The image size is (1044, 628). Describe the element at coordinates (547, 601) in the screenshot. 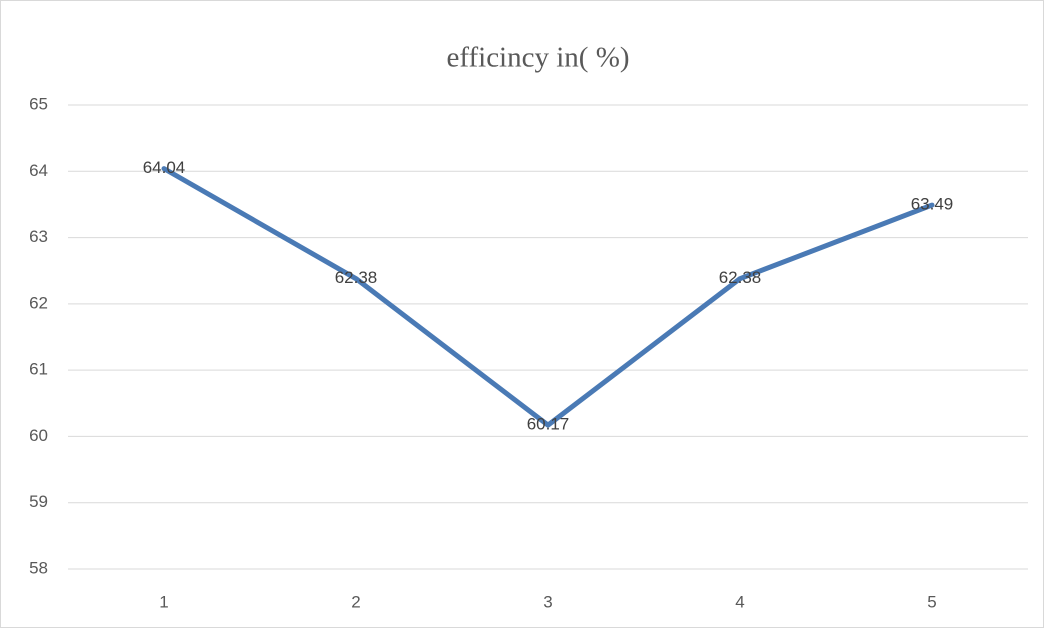

I see `x-tick-label: 3` at that location.